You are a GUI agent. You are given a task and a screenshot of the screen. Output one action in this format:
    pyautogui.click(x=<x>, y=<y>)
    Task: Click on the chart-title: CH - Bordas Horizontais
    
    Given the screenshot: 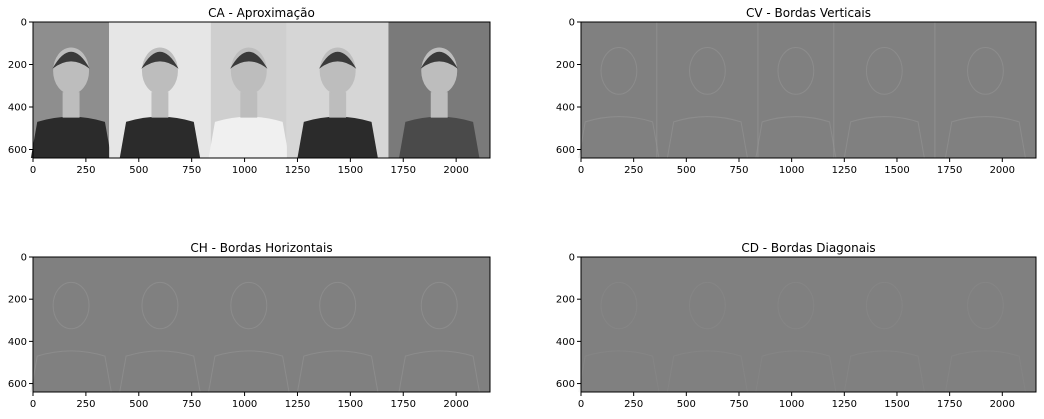 What is the action you would take?
    pyautogui.click(x=261, y=248)
    